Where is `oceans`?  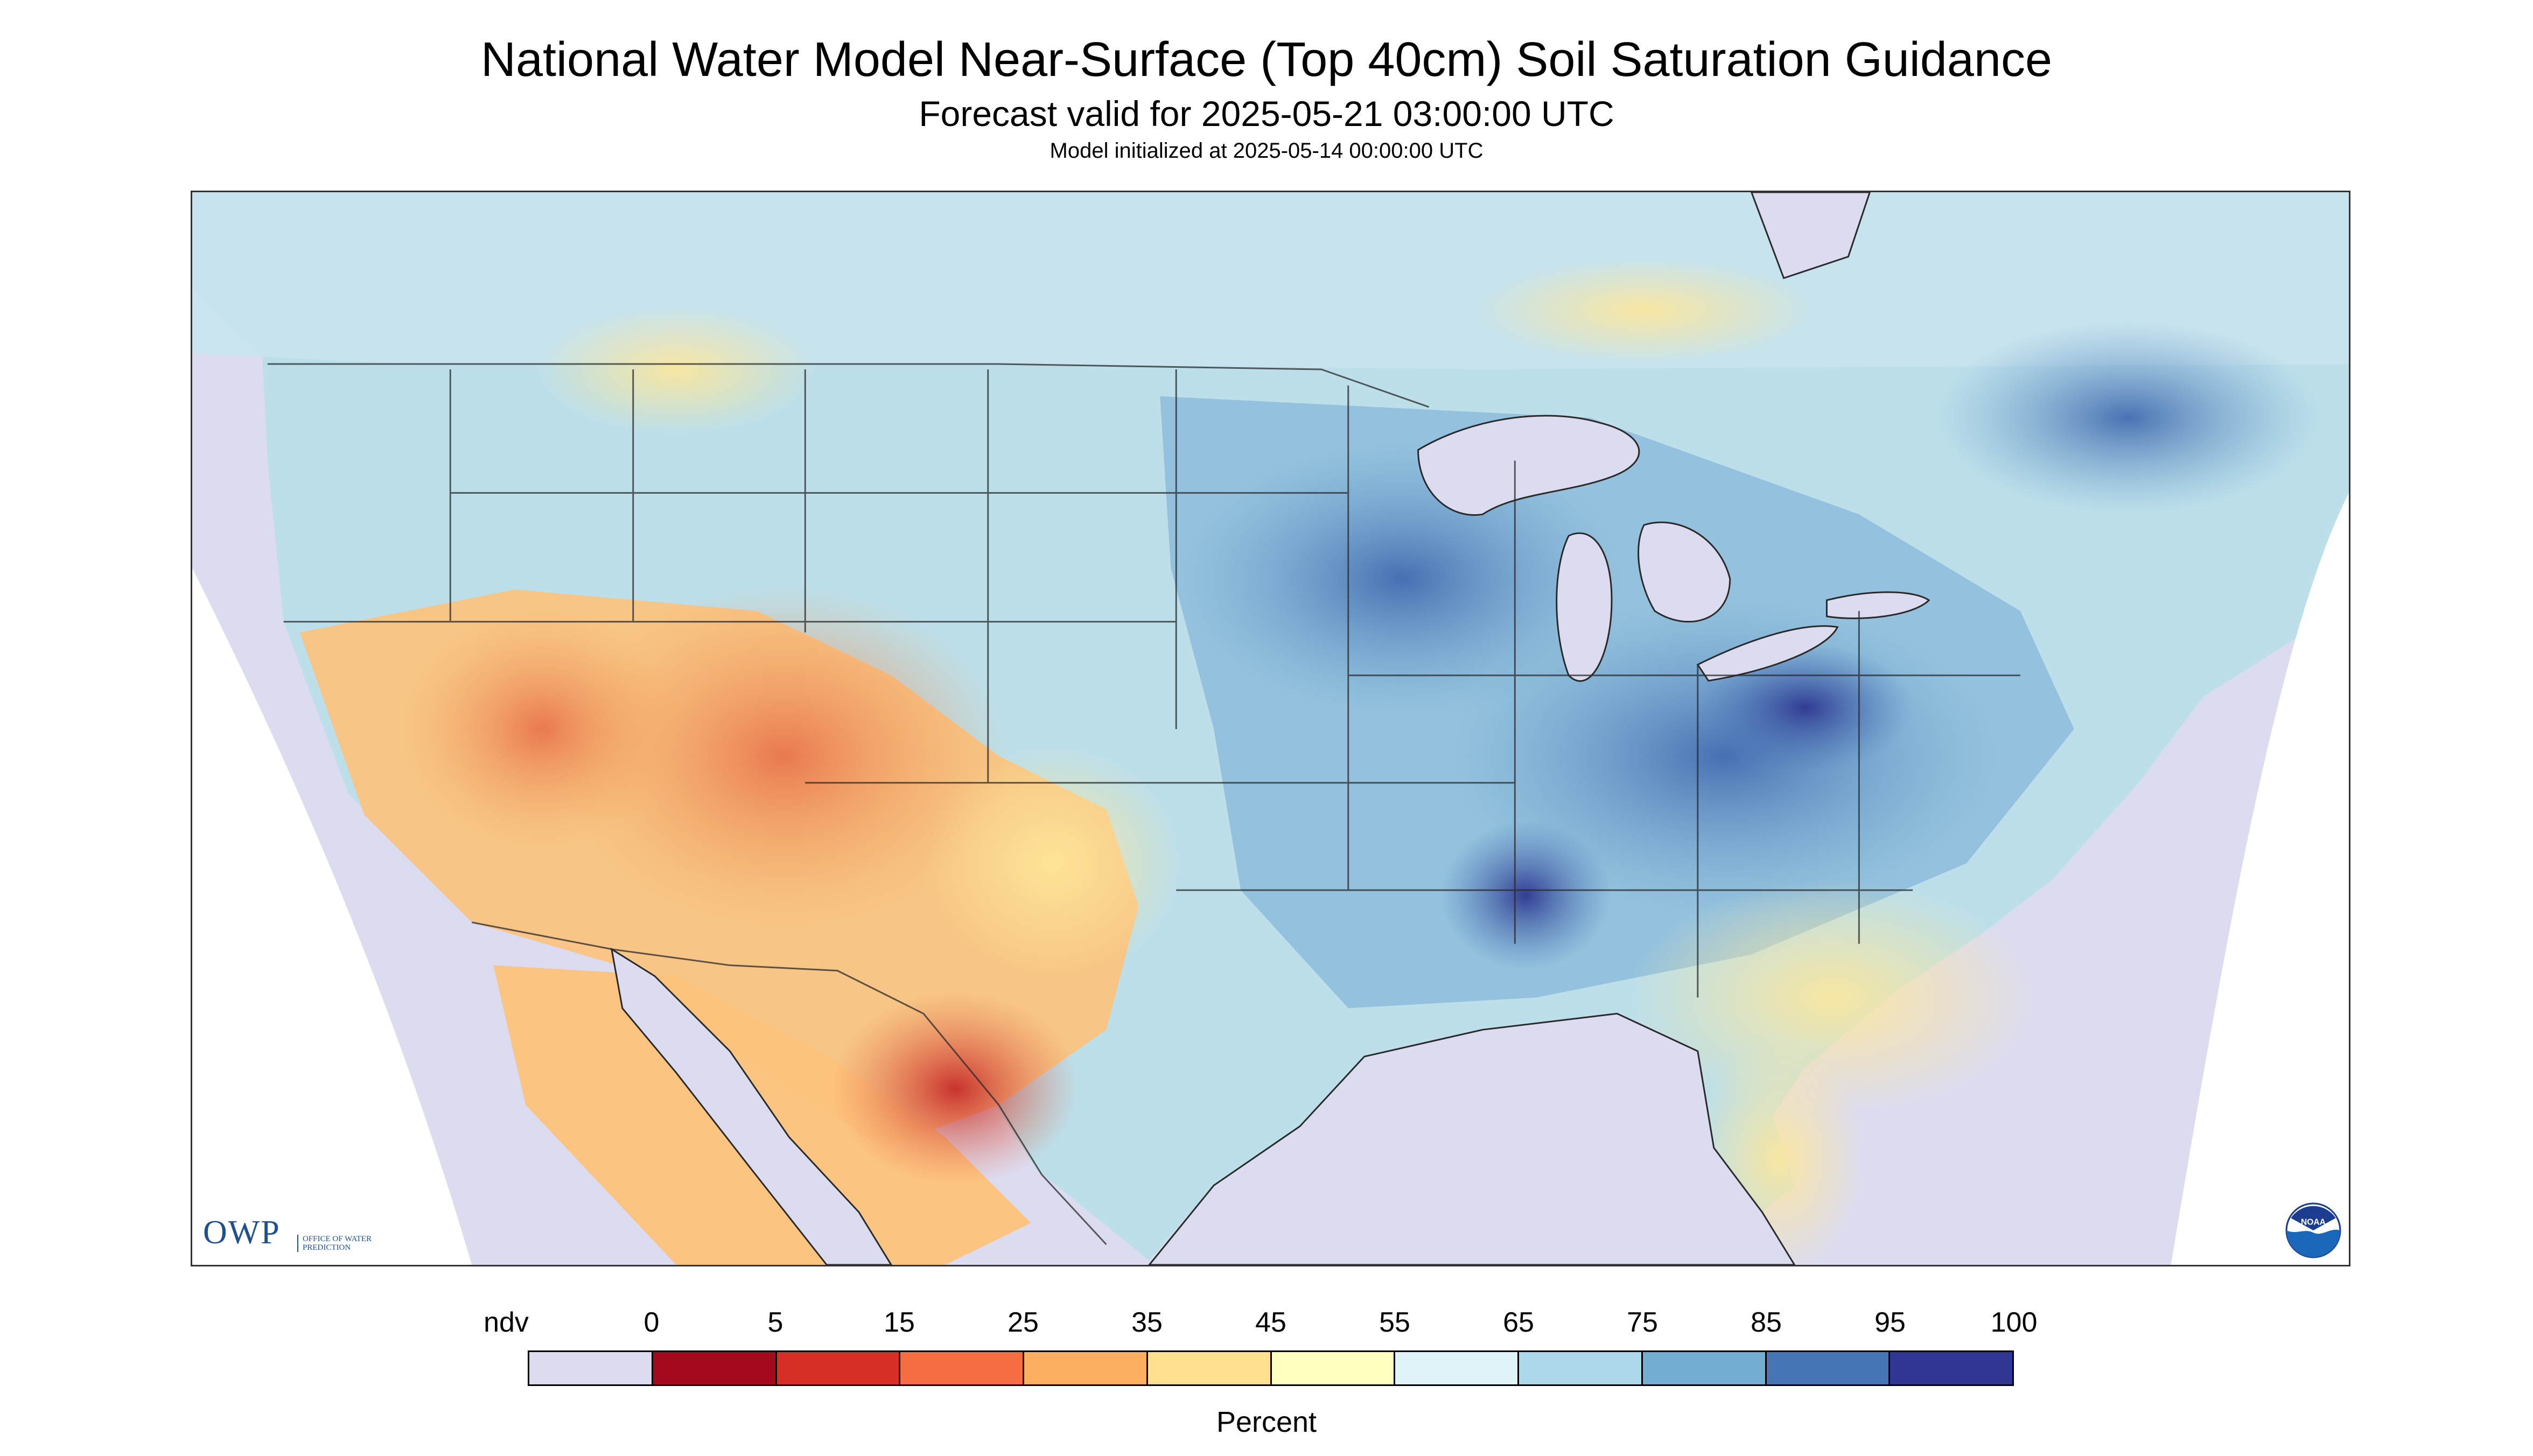
oceans is located at coordinates (1203, 1106).